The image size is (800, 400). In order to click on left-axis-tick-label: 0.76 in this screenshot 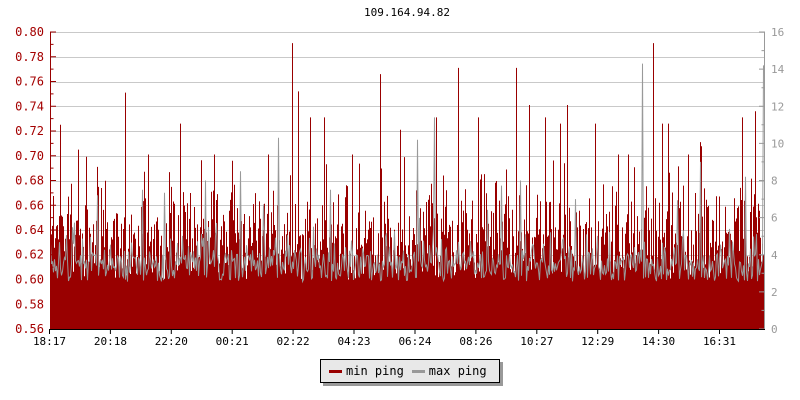, I will do `click(29, 82)`.